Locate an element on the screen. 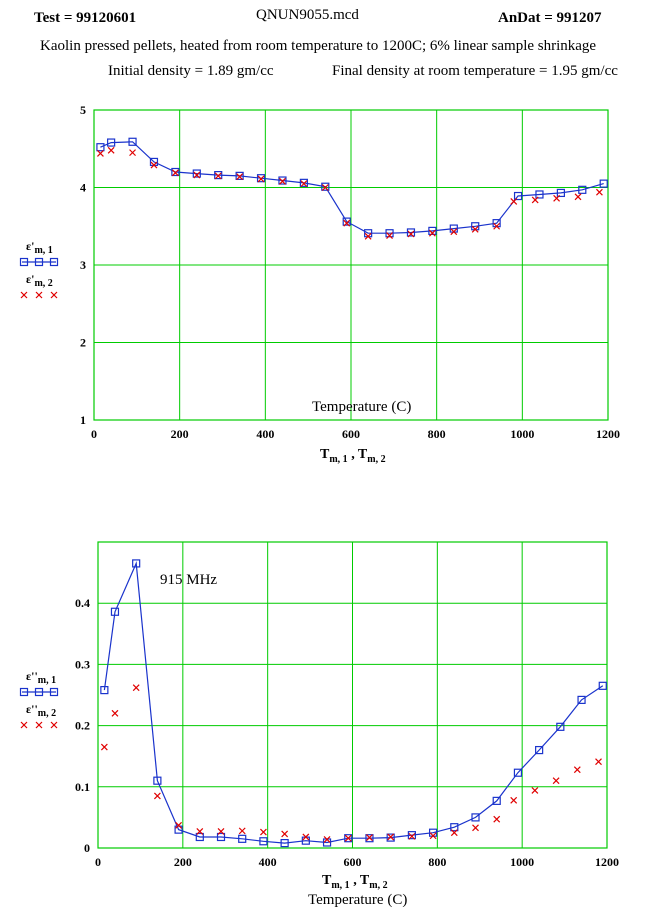  y-tick-label: 3 is located at coordinates (83, 265).